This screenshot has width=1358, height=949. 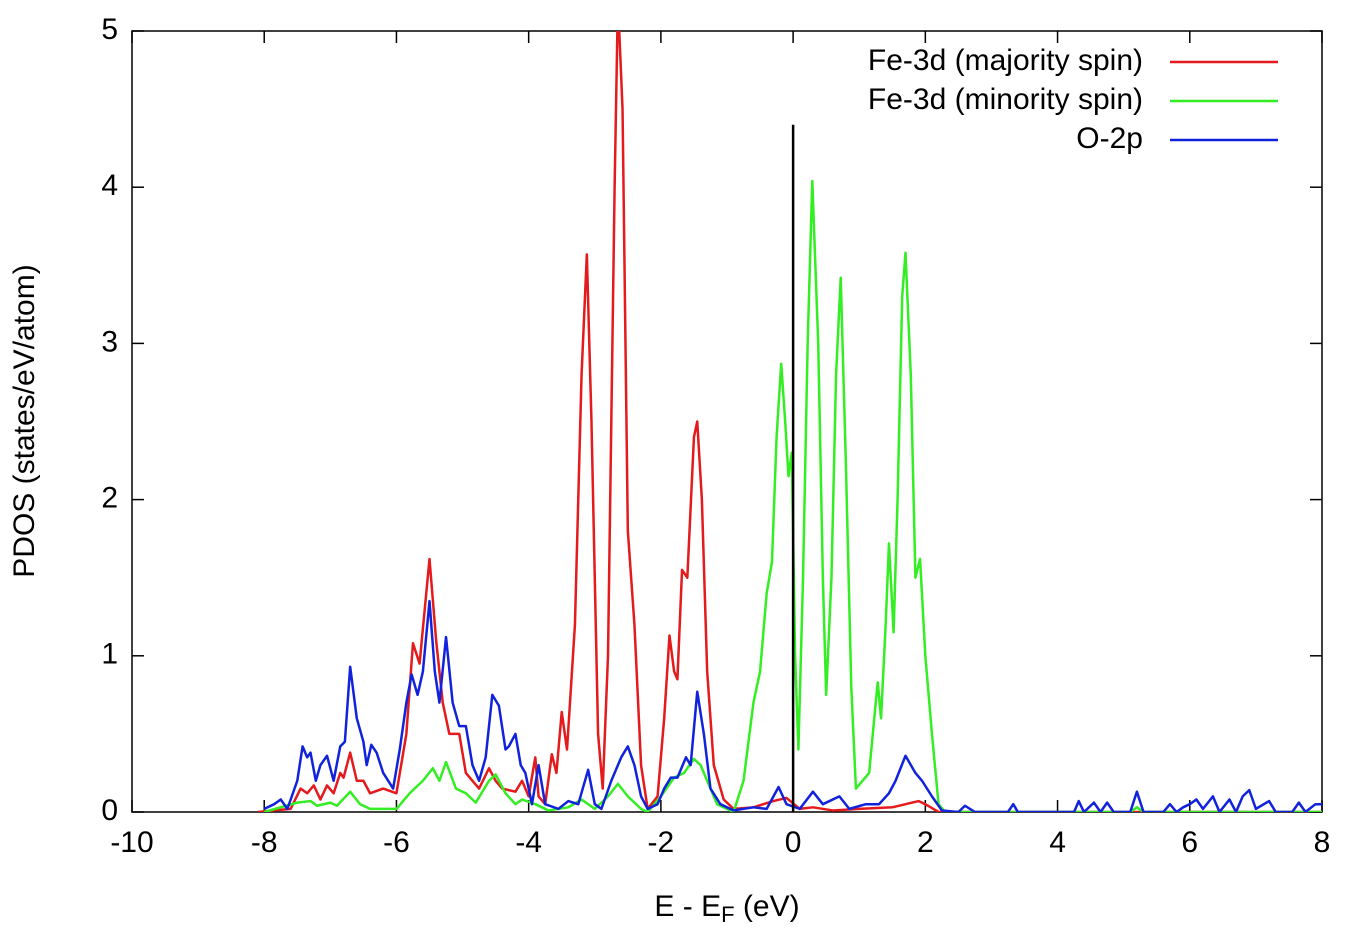 What do you see at coordinates (1005, 60) in the screenshot?
I see `legend-label: Fe-3d (majority spin)` at bounding box center [1005, 60].